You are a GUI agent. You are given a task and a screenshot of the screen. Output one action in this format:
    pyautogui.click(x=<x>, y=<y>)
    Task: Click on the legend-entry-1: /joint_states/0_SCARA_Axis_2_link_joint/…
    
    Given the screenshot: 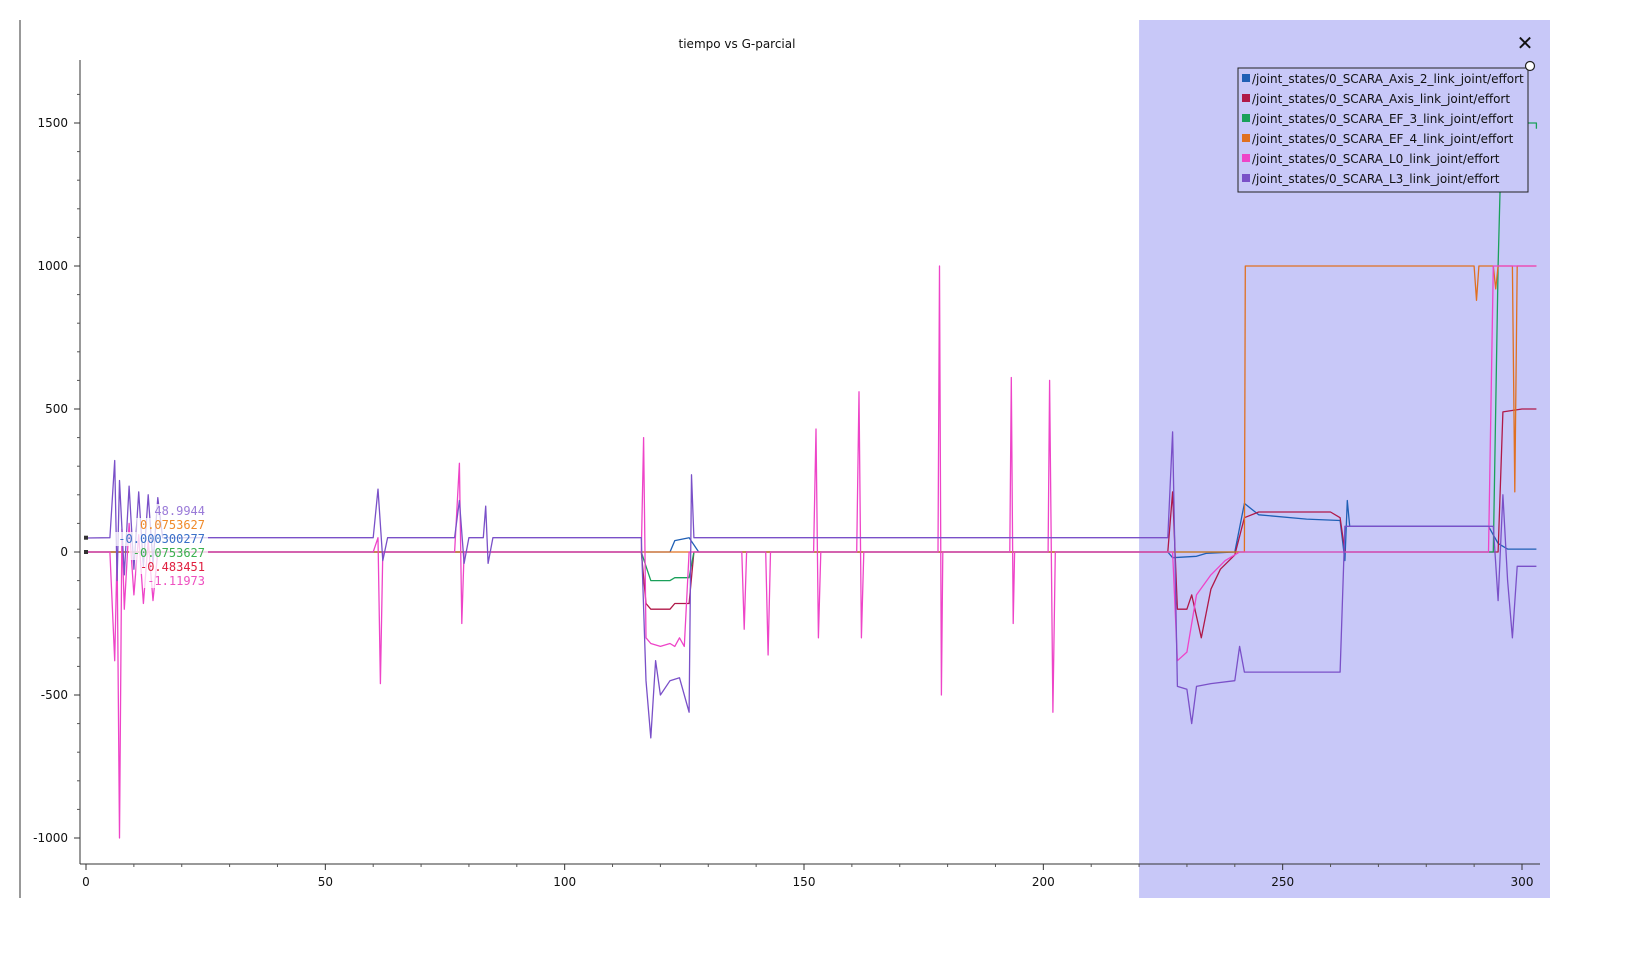 What is the action you would take?
    pyautogui.click(x=1388, y=79)
    